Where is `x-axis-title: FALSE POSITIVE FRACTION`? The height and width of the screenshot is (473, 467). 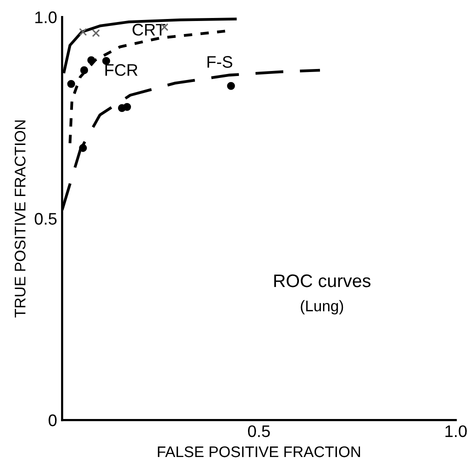
x-axis-title: FALSE POSITIVE FRACTION is located at coordinates (259, 452).